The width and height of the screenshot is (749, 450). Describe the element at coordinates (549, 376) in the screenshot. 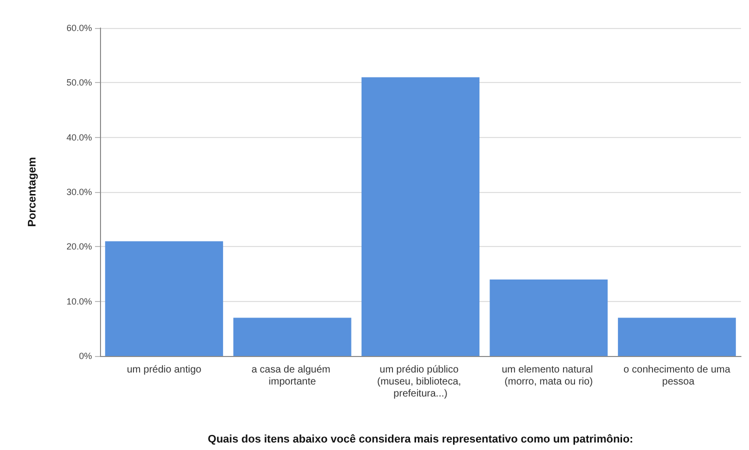

I see `x-tick-label: um elemento natural (morro, mata ou rio)` at that location.